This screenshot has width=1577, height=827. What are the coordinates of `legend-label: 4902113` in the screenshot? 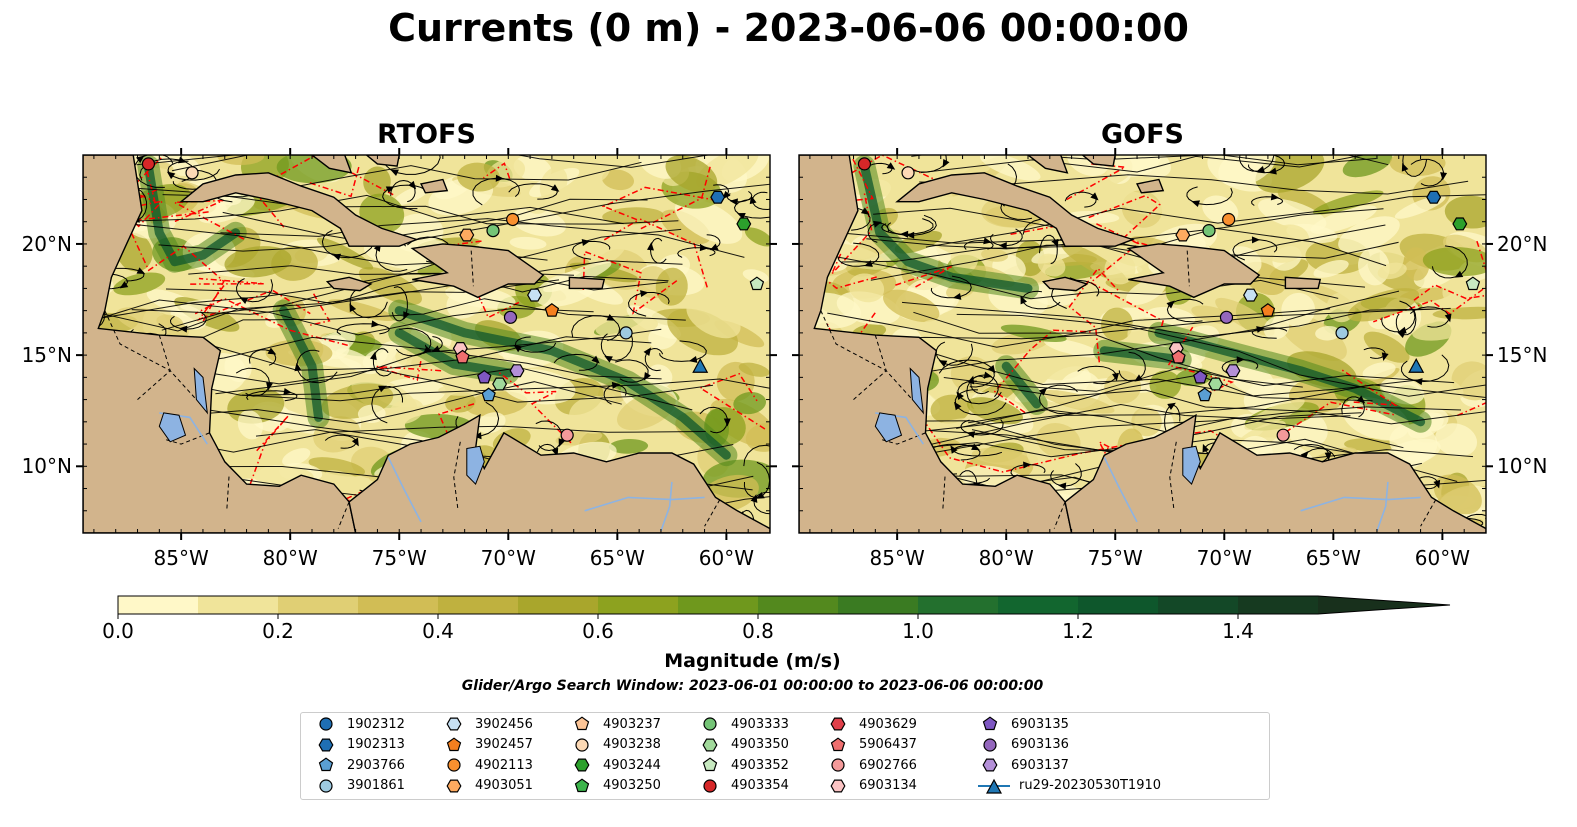 It's located at (504, 765).